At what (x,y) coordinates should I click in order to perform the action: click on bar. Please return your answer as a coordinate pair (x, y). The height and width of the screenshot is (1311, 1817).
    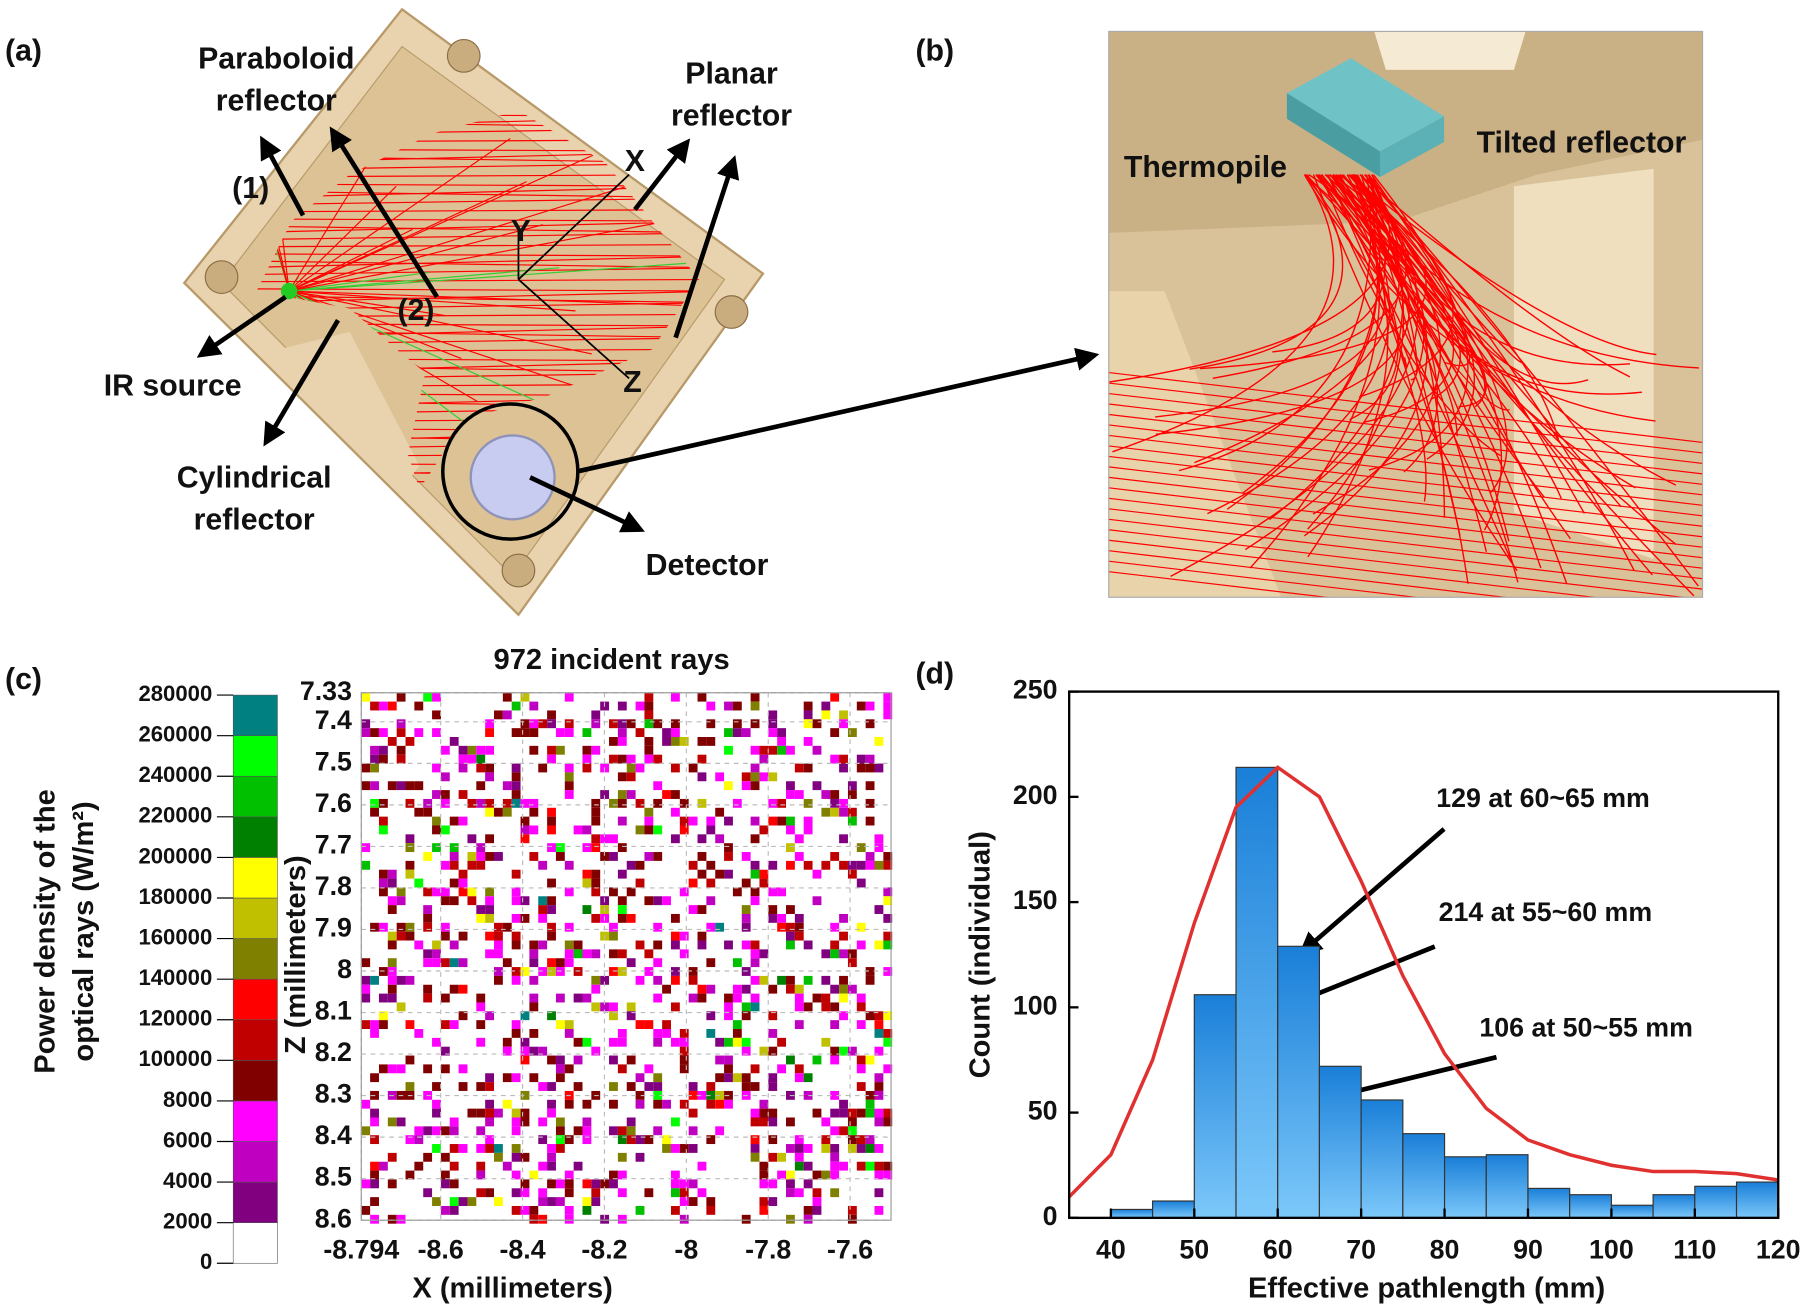
    Looking at the image, I should click on (1632, 1211).